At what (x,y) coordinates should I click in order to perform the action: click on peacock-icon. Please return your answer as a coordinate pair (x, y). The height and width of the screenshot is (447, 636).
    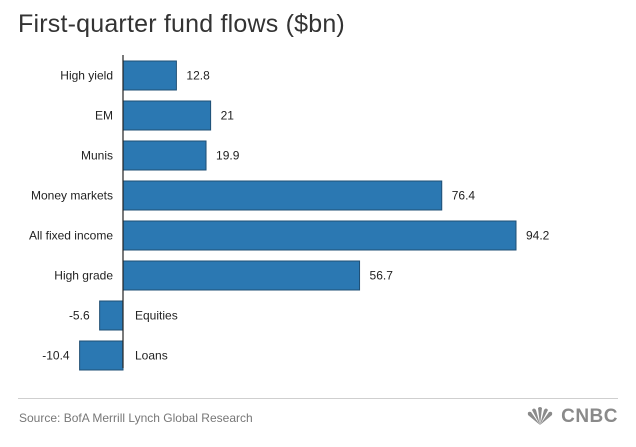
    Looking at the image, I should click on (540, 416).